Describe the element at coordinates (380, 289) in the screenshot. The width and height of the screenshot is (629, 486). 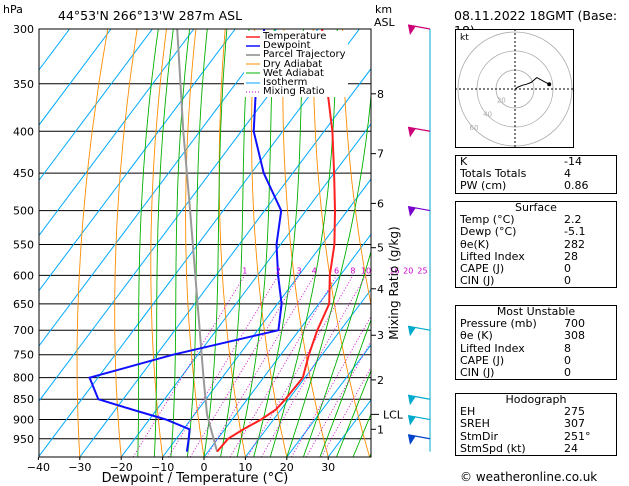
I see `km-tick-label: 4` at that location.